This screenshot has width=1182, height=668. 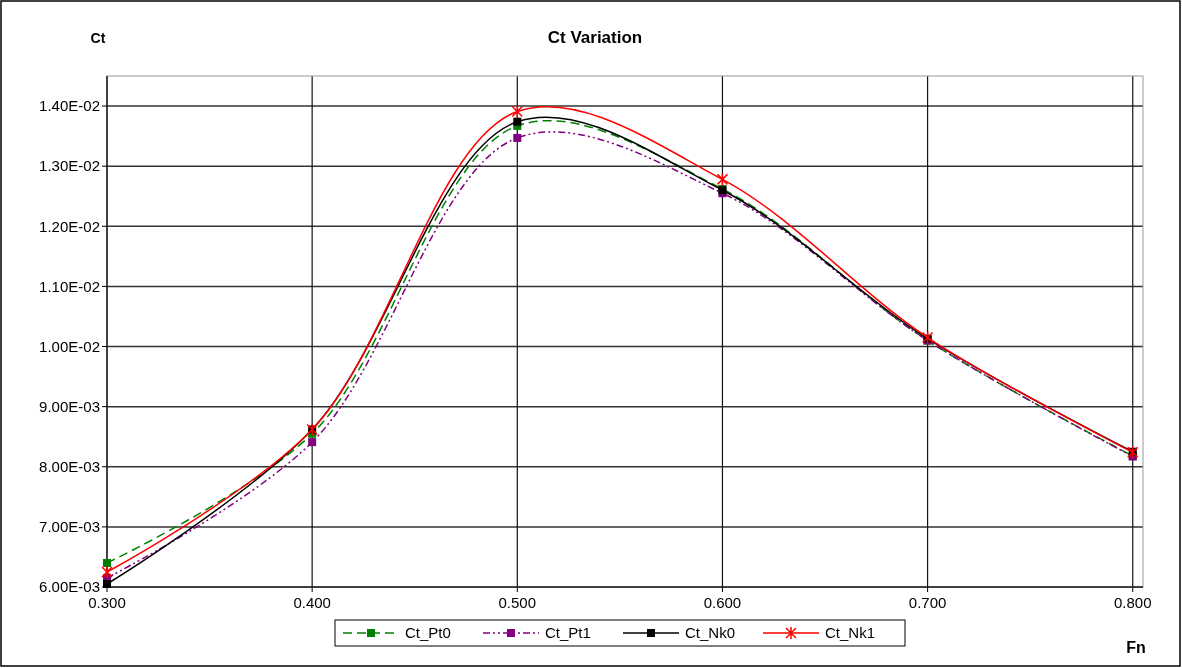 What do you see at coordinates (517, 602) in the screenshot?
I see `x-tick-label: 0.500` at bounding box center [517, 602].